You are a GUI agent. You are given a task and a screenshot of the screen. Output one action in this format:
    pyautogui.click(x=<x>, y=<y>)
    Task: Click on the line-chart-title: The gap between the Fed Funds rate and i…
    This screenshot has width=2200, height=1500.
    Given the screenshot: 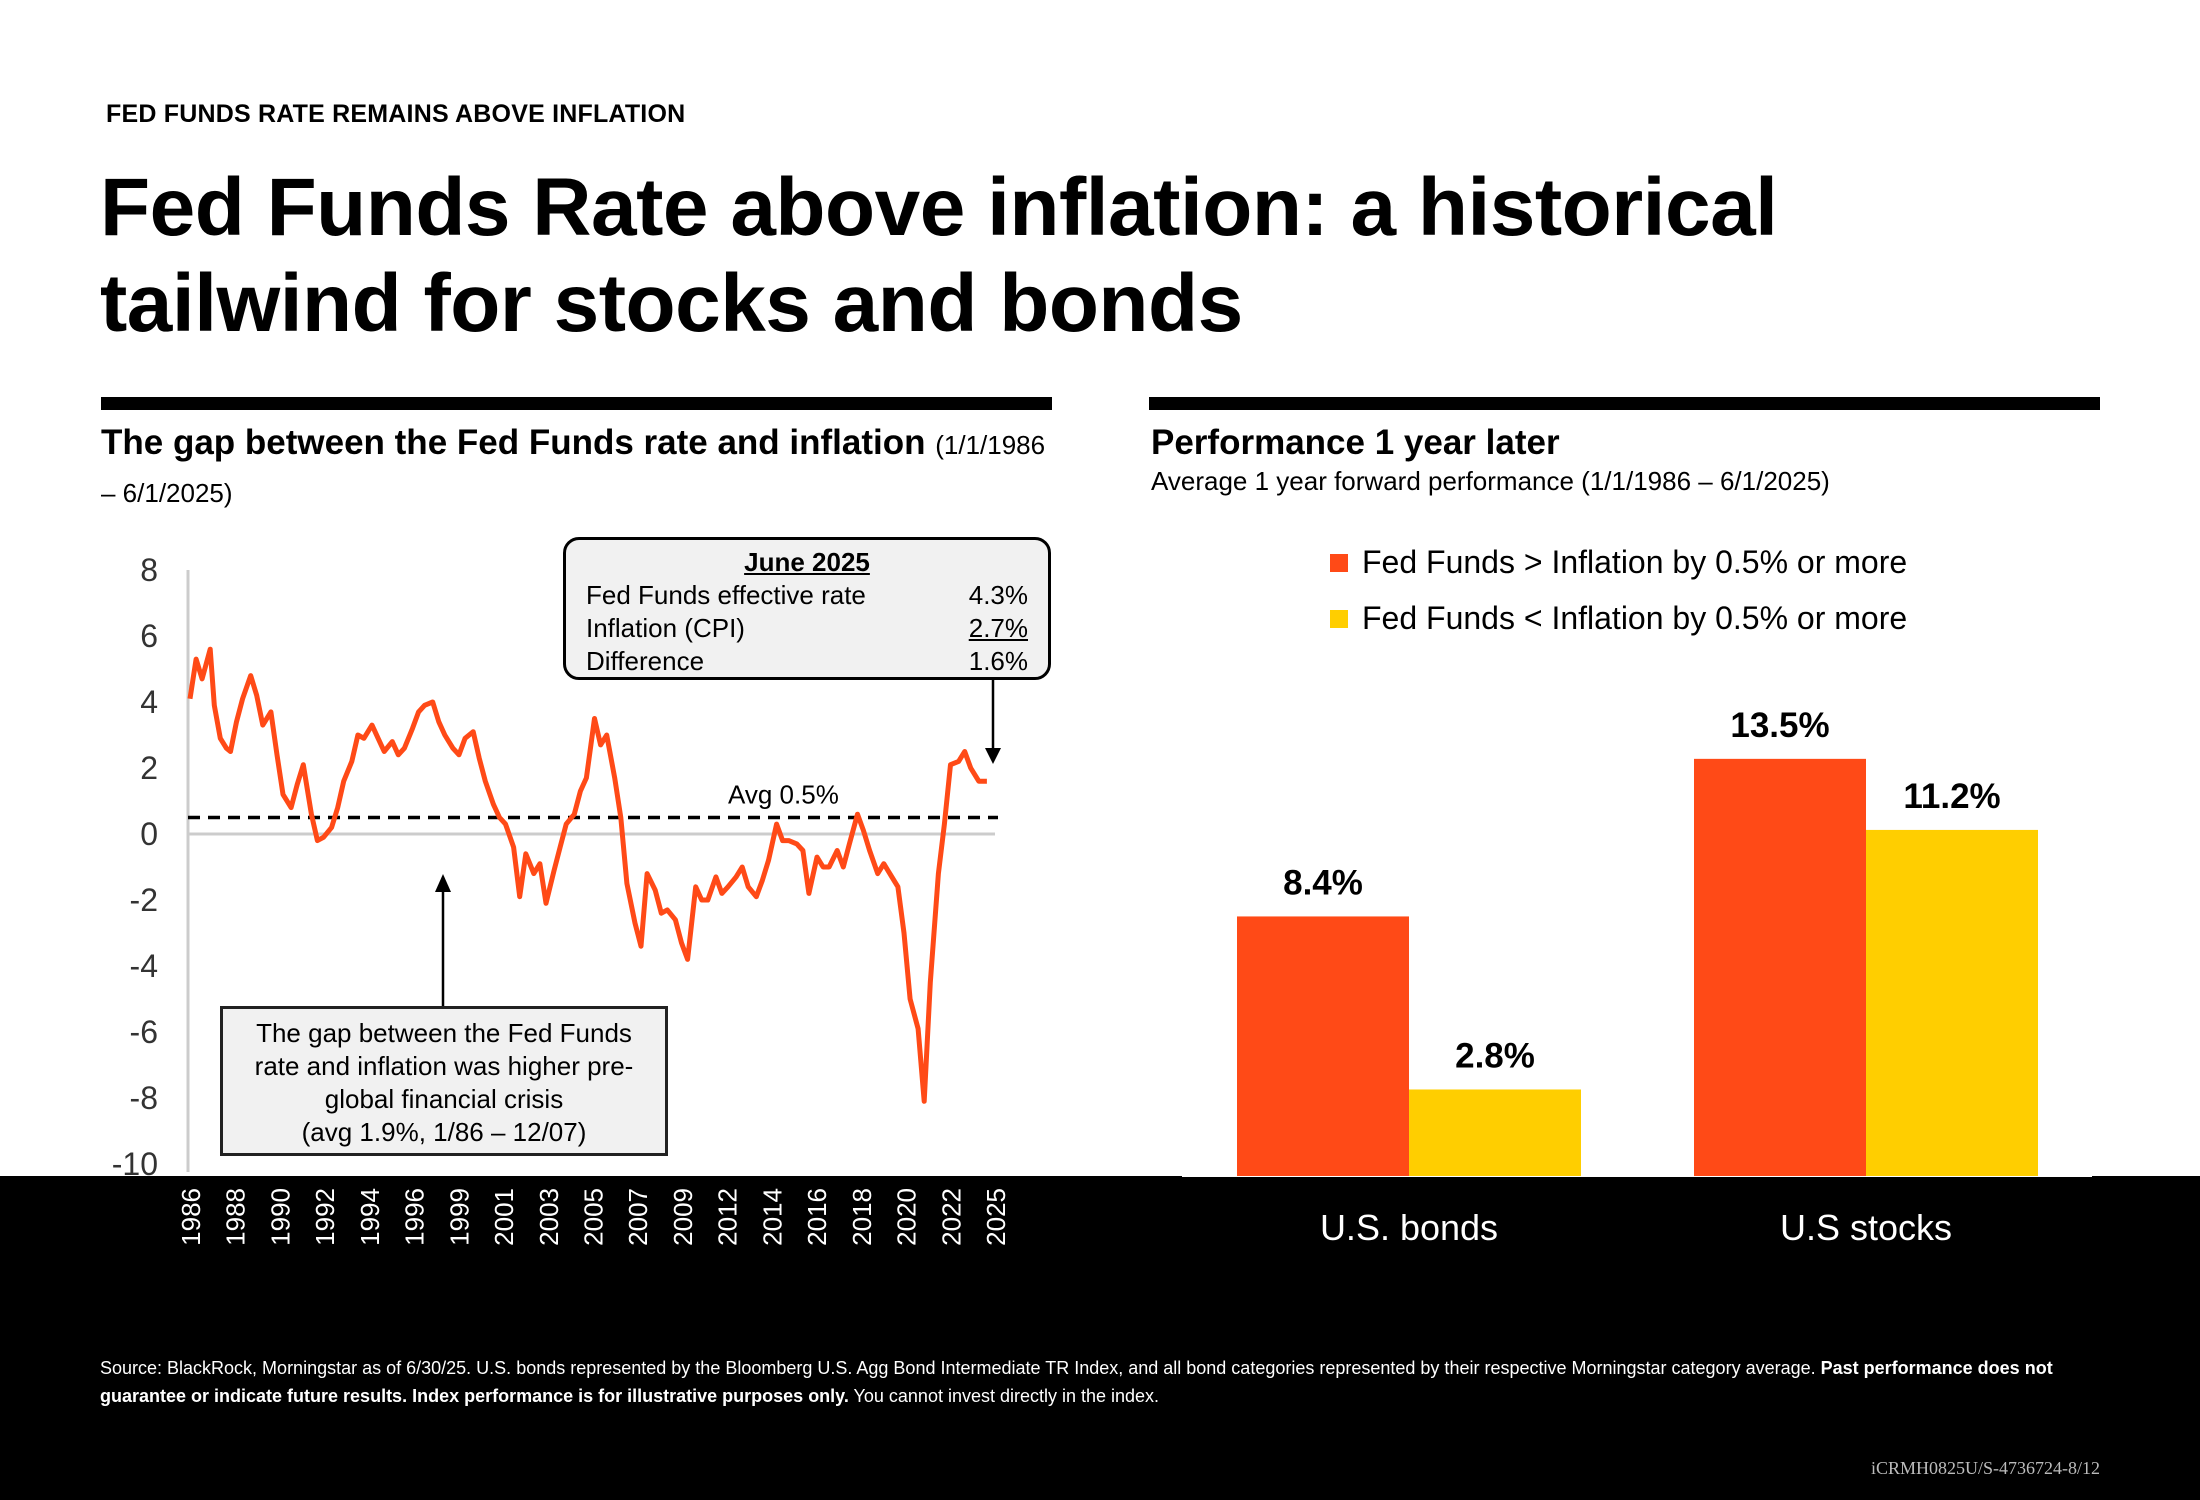 What is the action you would take?
    pyautogui.click(x=581, y=468)
    